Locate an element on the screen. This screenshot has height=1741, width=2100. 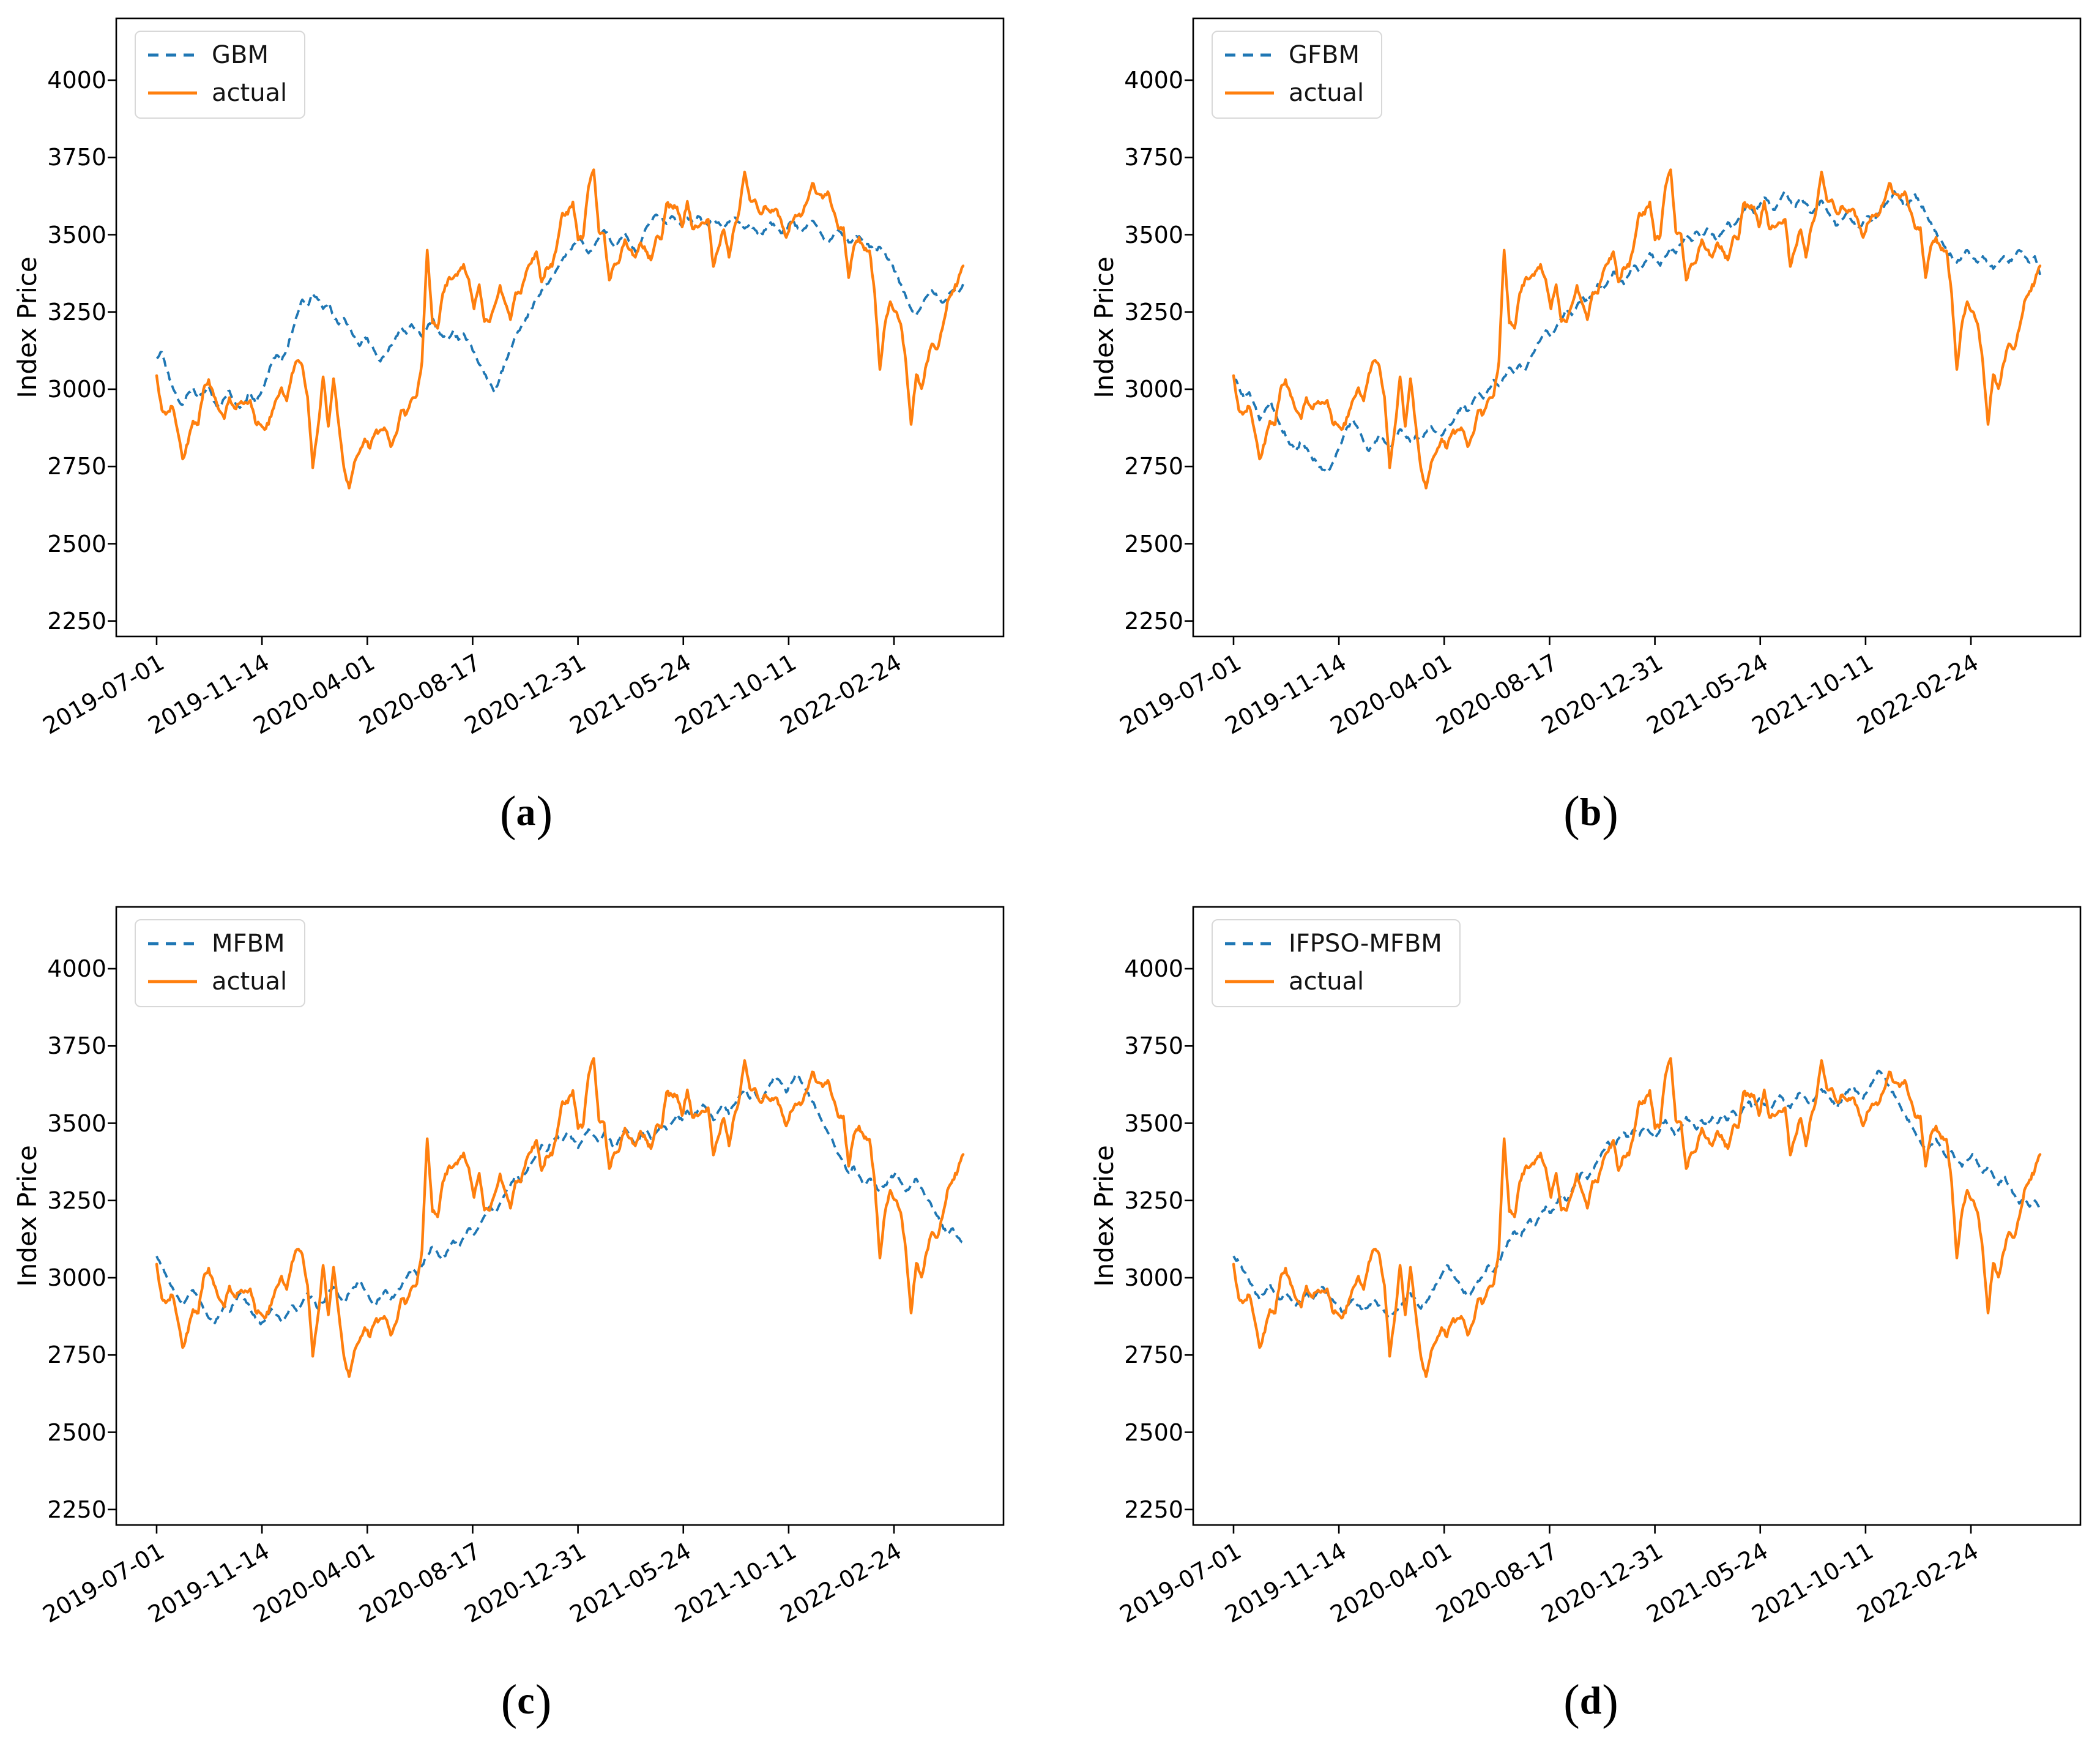
legend-box-a: GBM actual is located at coordinates (220, 75).